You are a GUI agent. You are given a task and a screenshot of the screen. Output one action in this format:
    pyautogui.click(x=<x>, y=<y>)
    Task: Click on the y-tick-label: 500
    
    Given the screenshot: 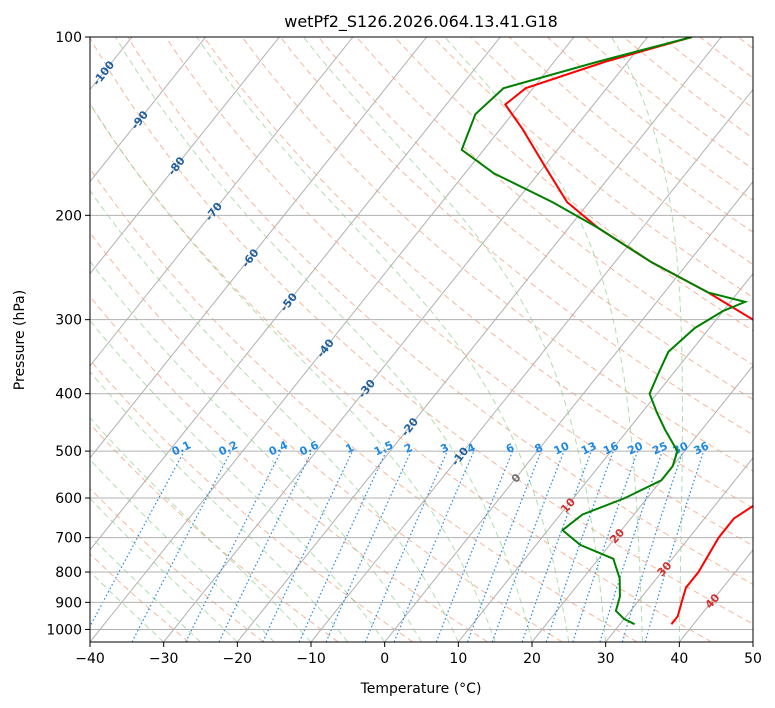 What is the action you would take?
    pyautogui.click(x=68, y=452)
    